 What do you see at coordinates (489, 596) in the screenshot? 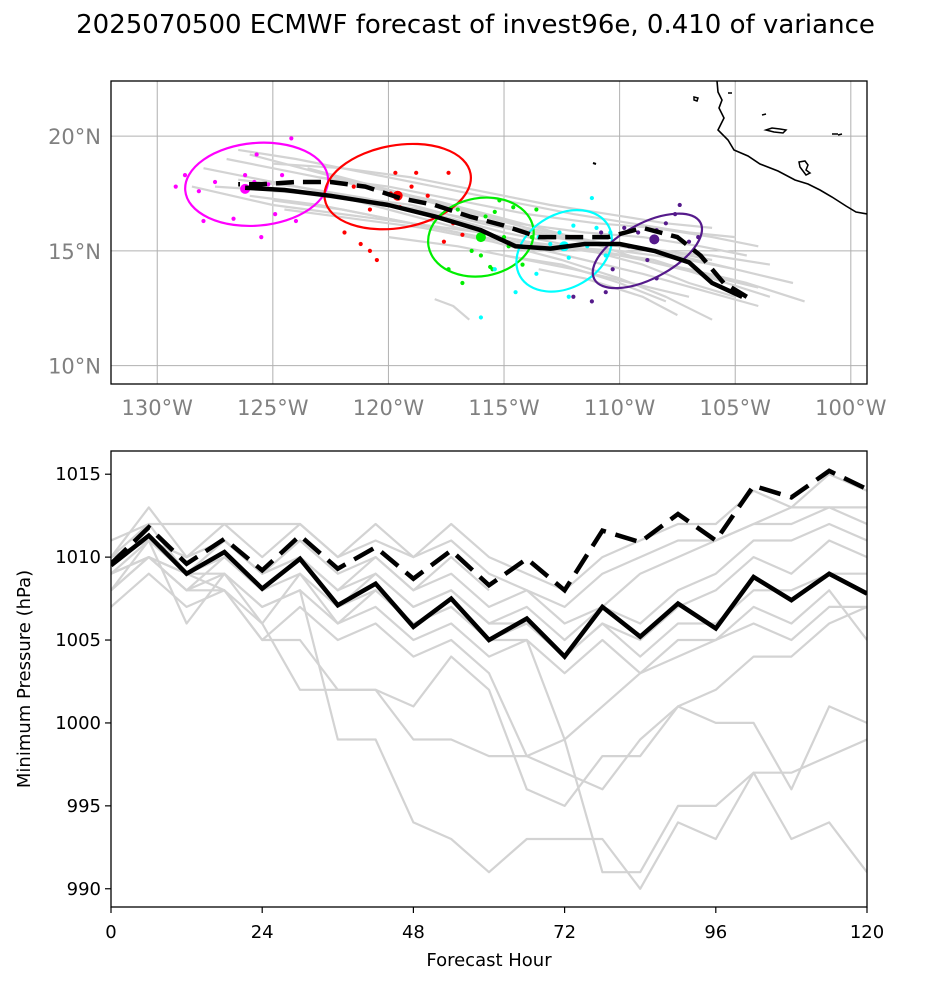
I see `mean-pressure-line` at bounding box center [489, 596].